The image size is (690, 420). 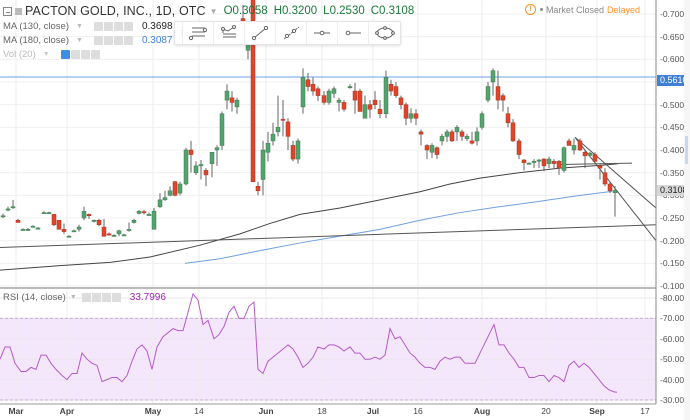 What do you see at coordinates (674, 286) in the screenshot?
I see `price-axis-label: -0.1000` at bounding box center [674, 286].